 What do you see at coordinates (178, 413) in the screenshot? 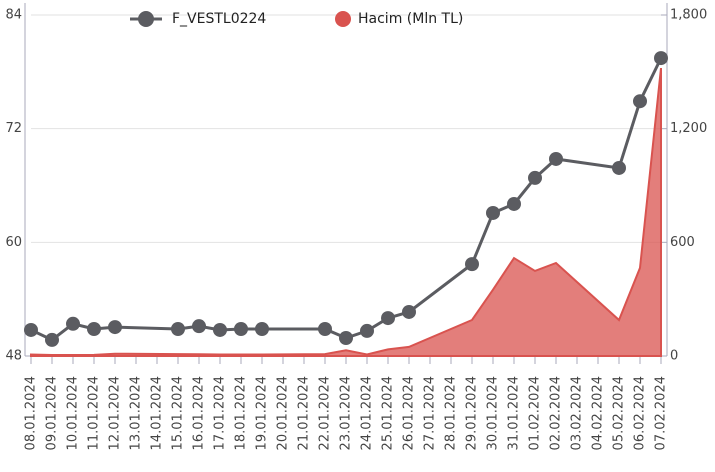
I see `x-tick-label: 15.01.2024` at bounding box center [178, 413].